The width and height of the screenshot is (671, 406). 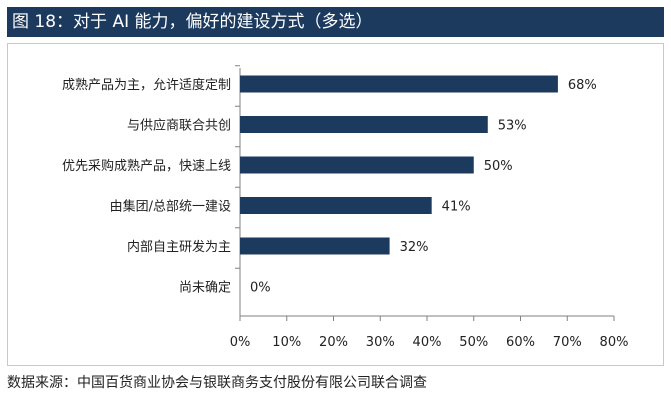 I want to click on category-label: 成熟产品为主，允许适度定制, so click(x=146, y=85).